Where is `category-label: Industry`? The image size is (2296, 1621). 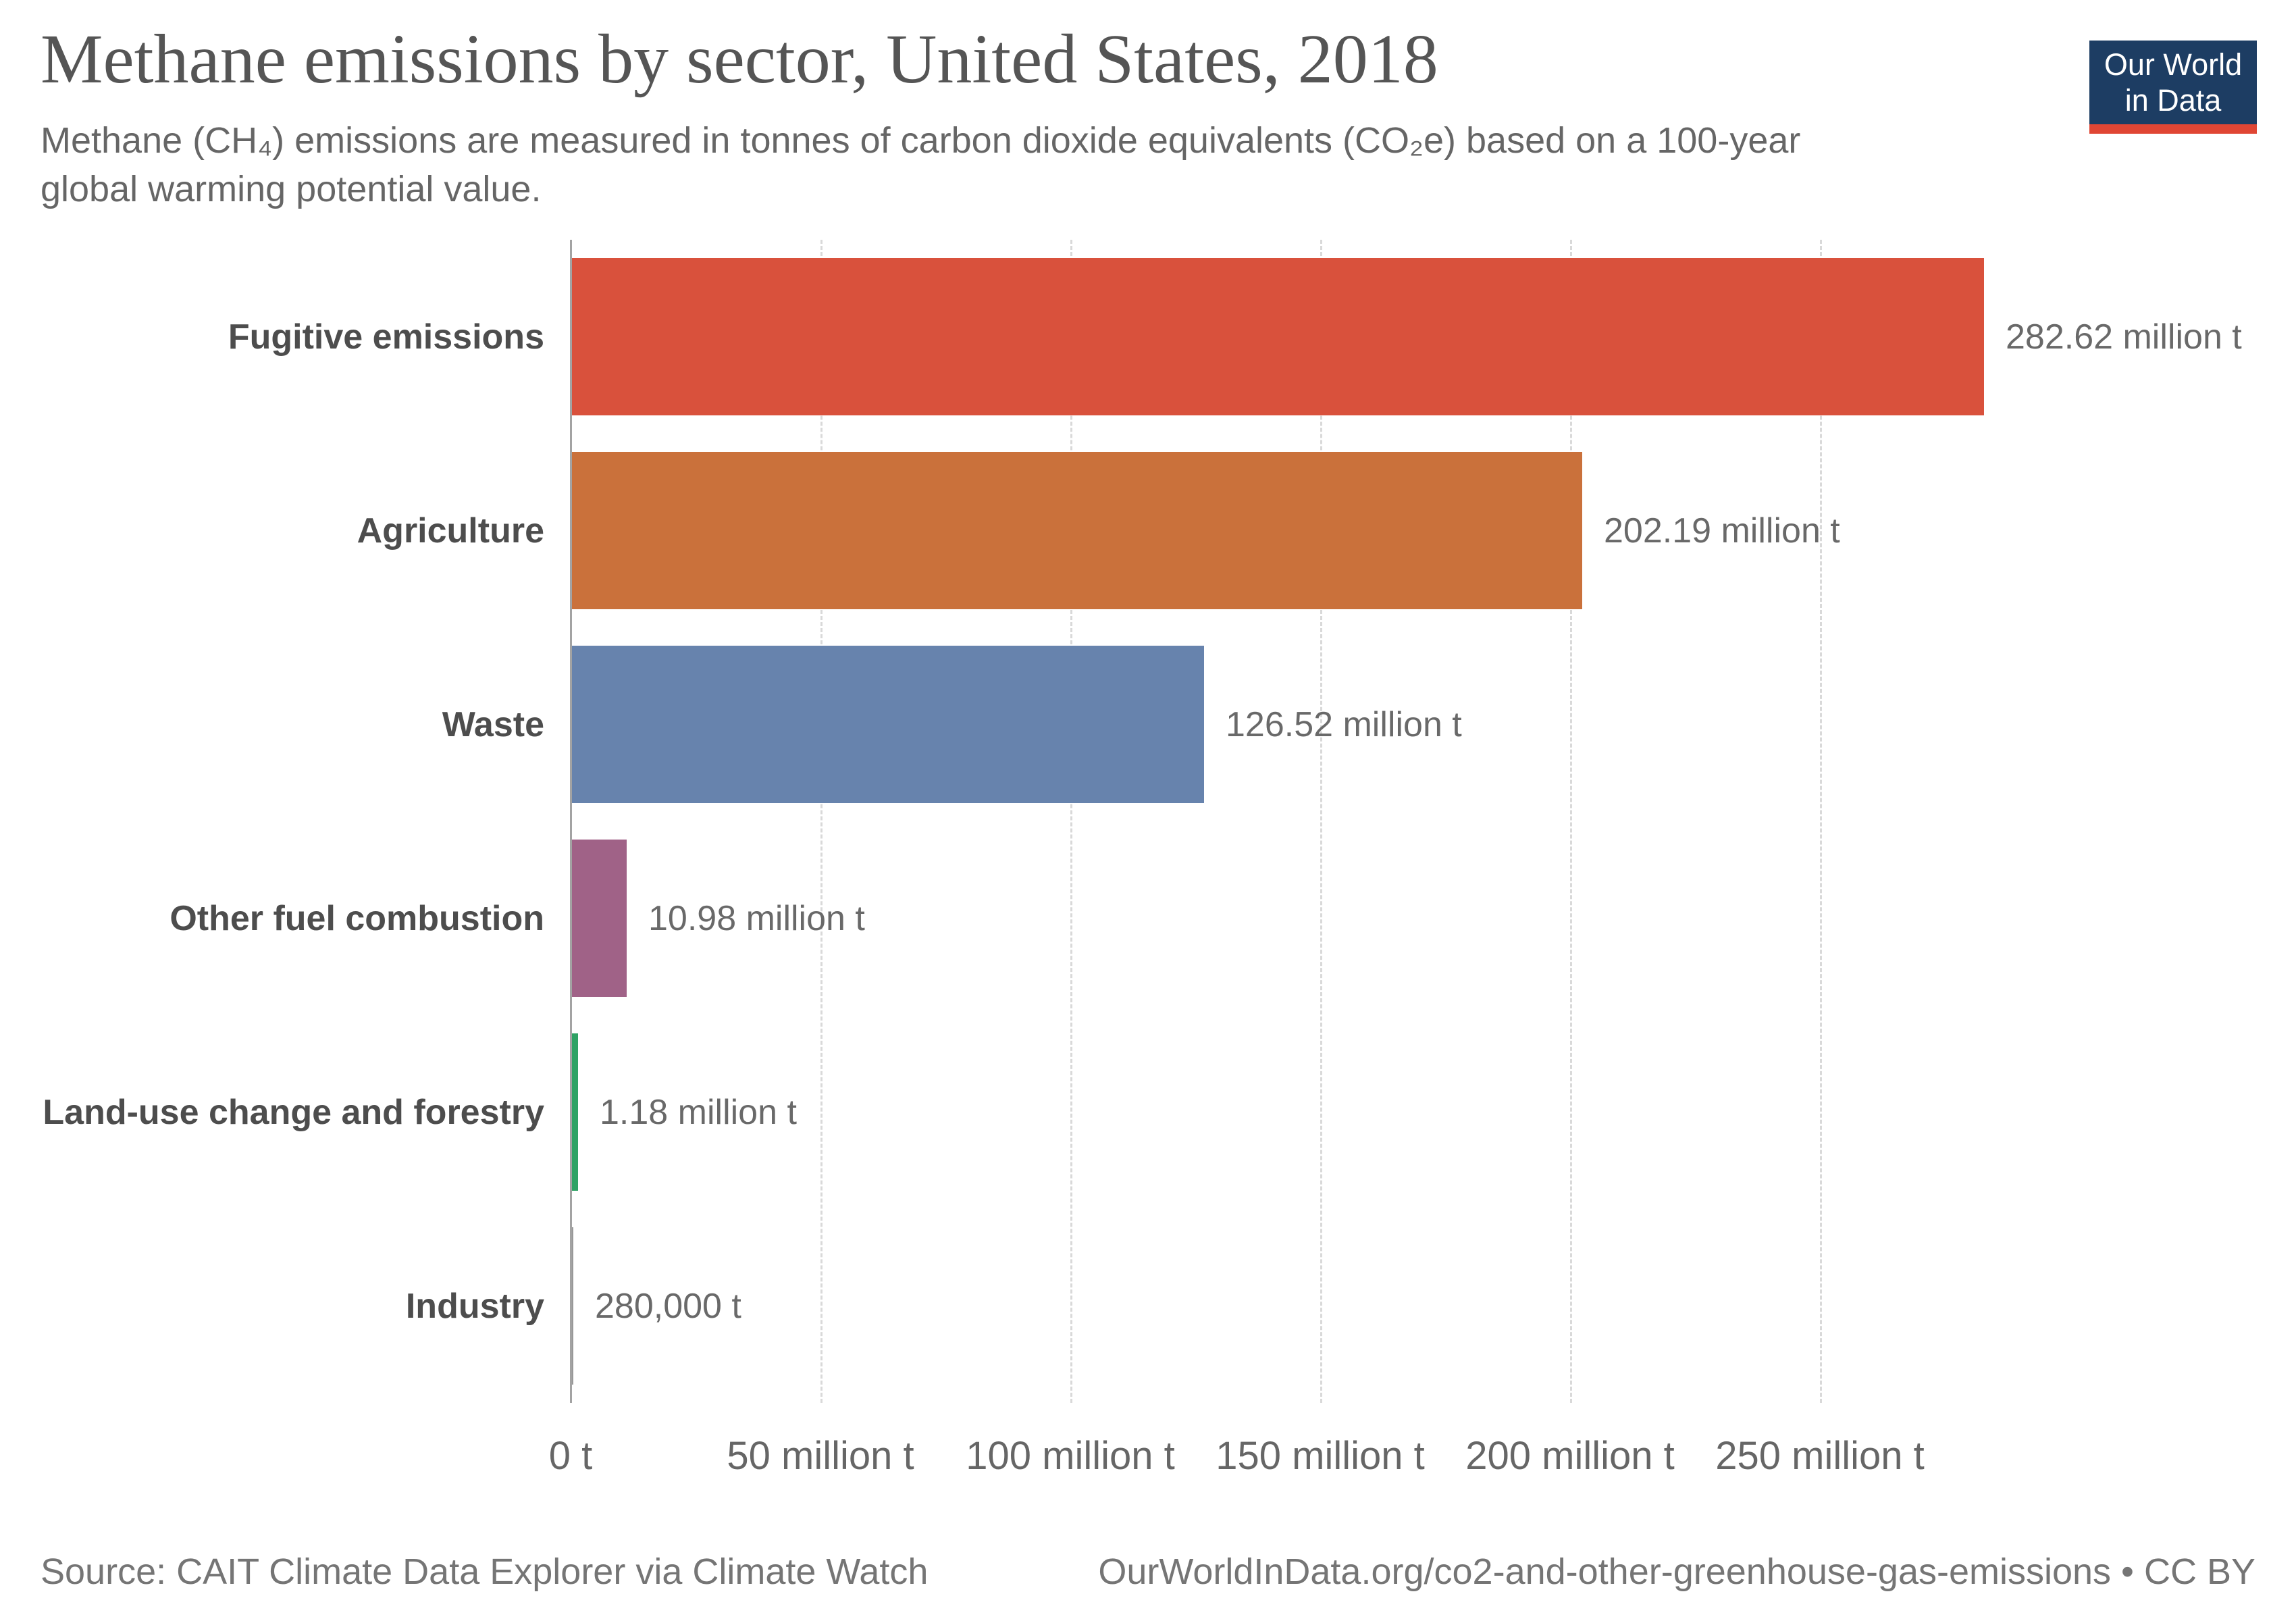 category-label: Industry is located at coordinates (474, 1306).